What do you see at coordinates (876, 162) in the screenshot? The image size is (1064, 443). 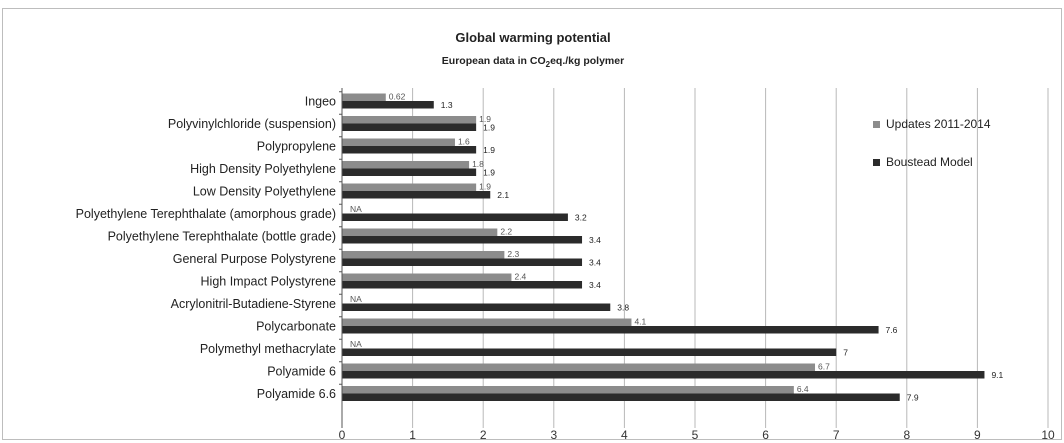 I see `legend-swatch-boustead` at bounding box center [876, 162].